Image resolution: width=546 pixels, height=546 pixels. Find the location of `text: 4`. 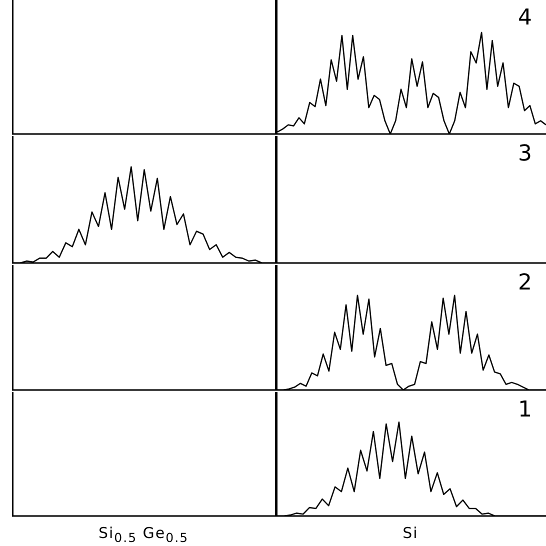

text: 4 is located at coordinates (525, 18).